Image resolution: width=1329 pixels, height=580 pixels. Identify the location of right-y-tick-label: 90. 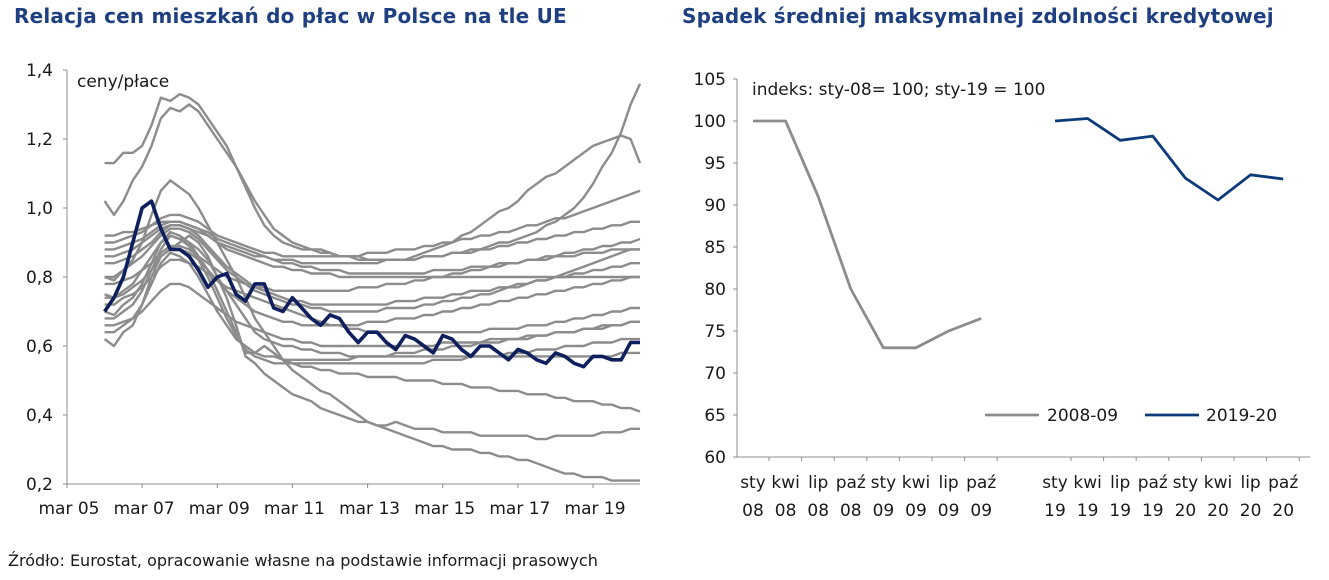
(715, 206).